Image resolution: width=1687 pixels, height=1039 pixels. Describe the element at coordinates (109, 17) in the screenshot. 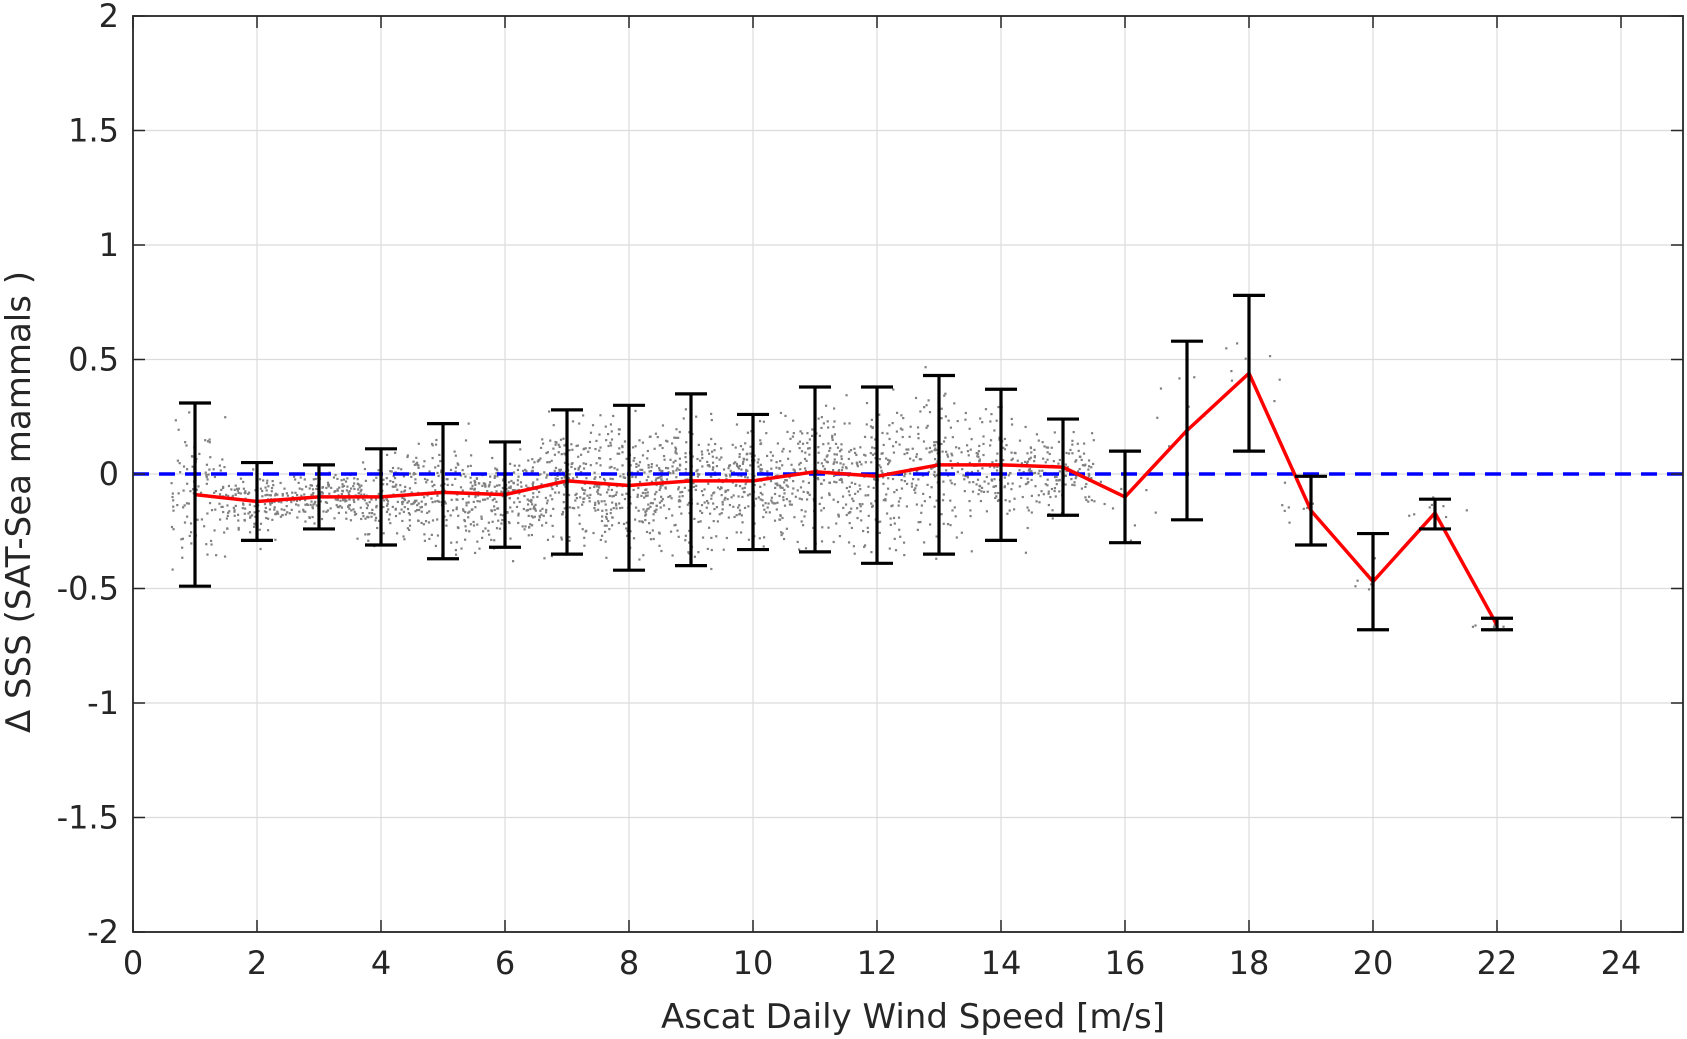

I see `y-tick-label: 2` at that location.